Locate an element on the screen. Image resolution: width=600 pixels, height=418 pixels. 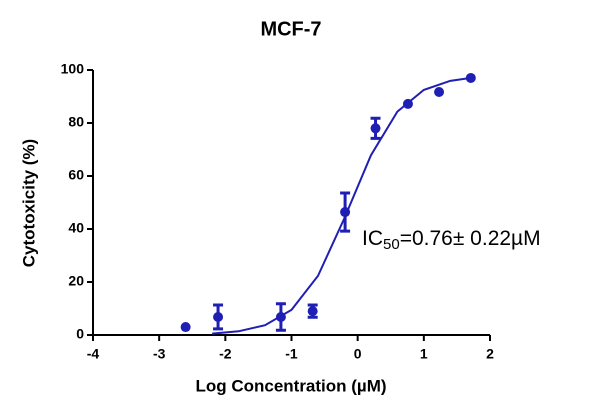
x-tick-label: -1 is located at coordinates (291, 354).